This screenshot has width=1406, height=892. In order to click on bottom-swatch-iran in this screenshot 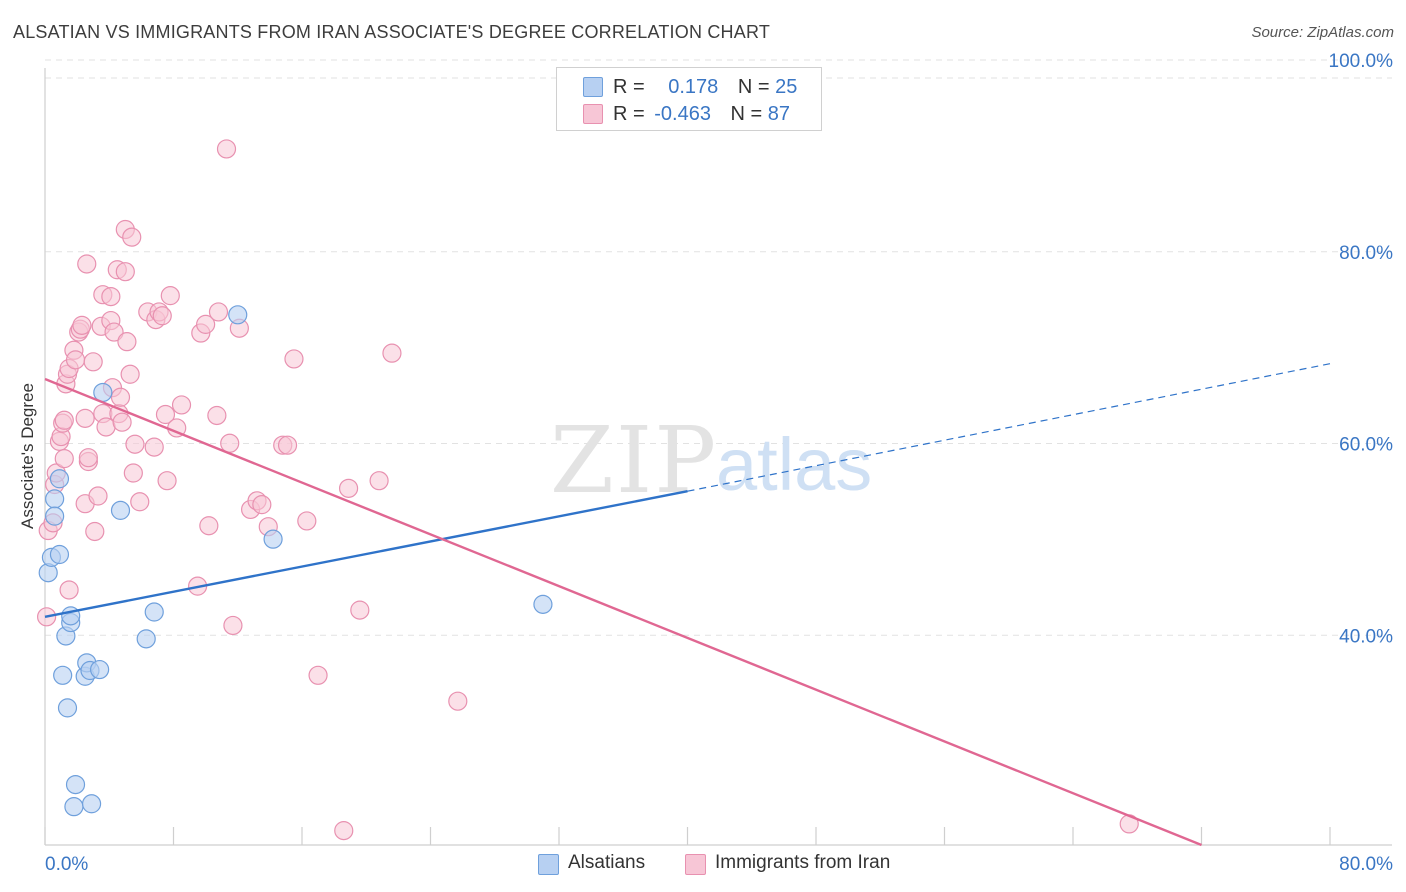, I will do `click(695, 864)`.